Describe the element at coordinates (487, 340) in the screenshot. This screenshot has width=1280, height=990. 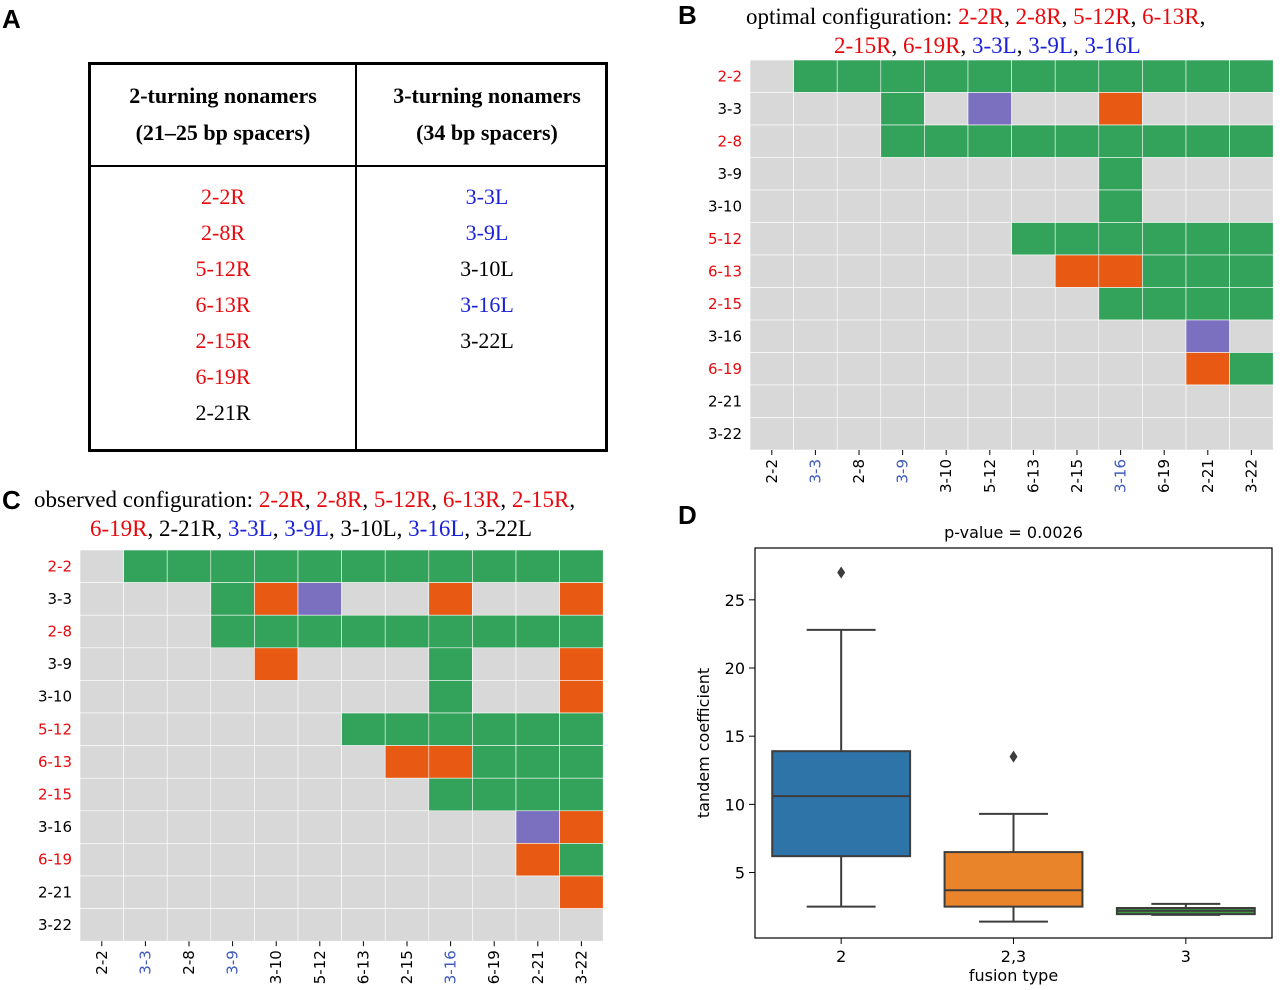
I see `table-entry: 3-22L` at that location.